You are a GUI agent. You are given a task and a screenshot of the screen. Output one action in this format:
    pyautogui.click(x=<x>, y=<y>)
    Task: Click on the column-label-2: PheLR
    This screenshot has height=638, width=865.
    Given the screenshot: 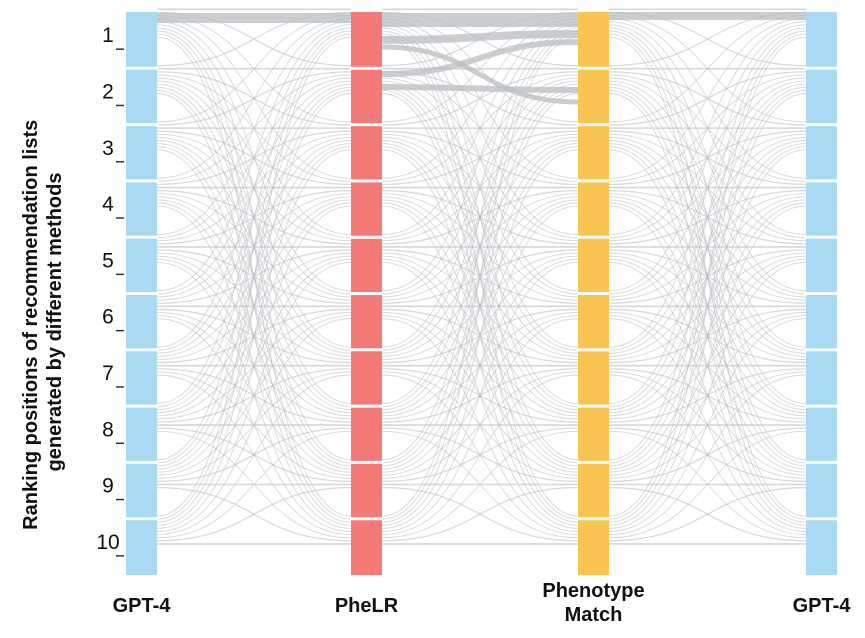 What is the action you would take?
    pyautogui.click(x=367, y=606)
    